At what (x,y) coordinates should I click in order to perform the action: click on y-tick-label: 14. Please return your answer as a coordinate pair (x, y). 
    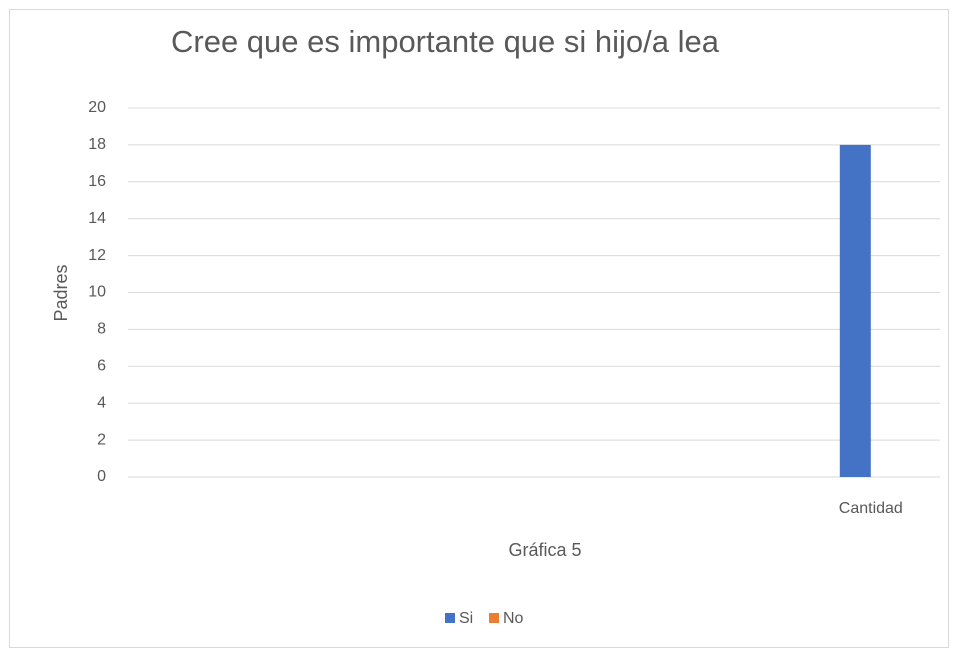
    Looking at the image, I should click on (97, 218).